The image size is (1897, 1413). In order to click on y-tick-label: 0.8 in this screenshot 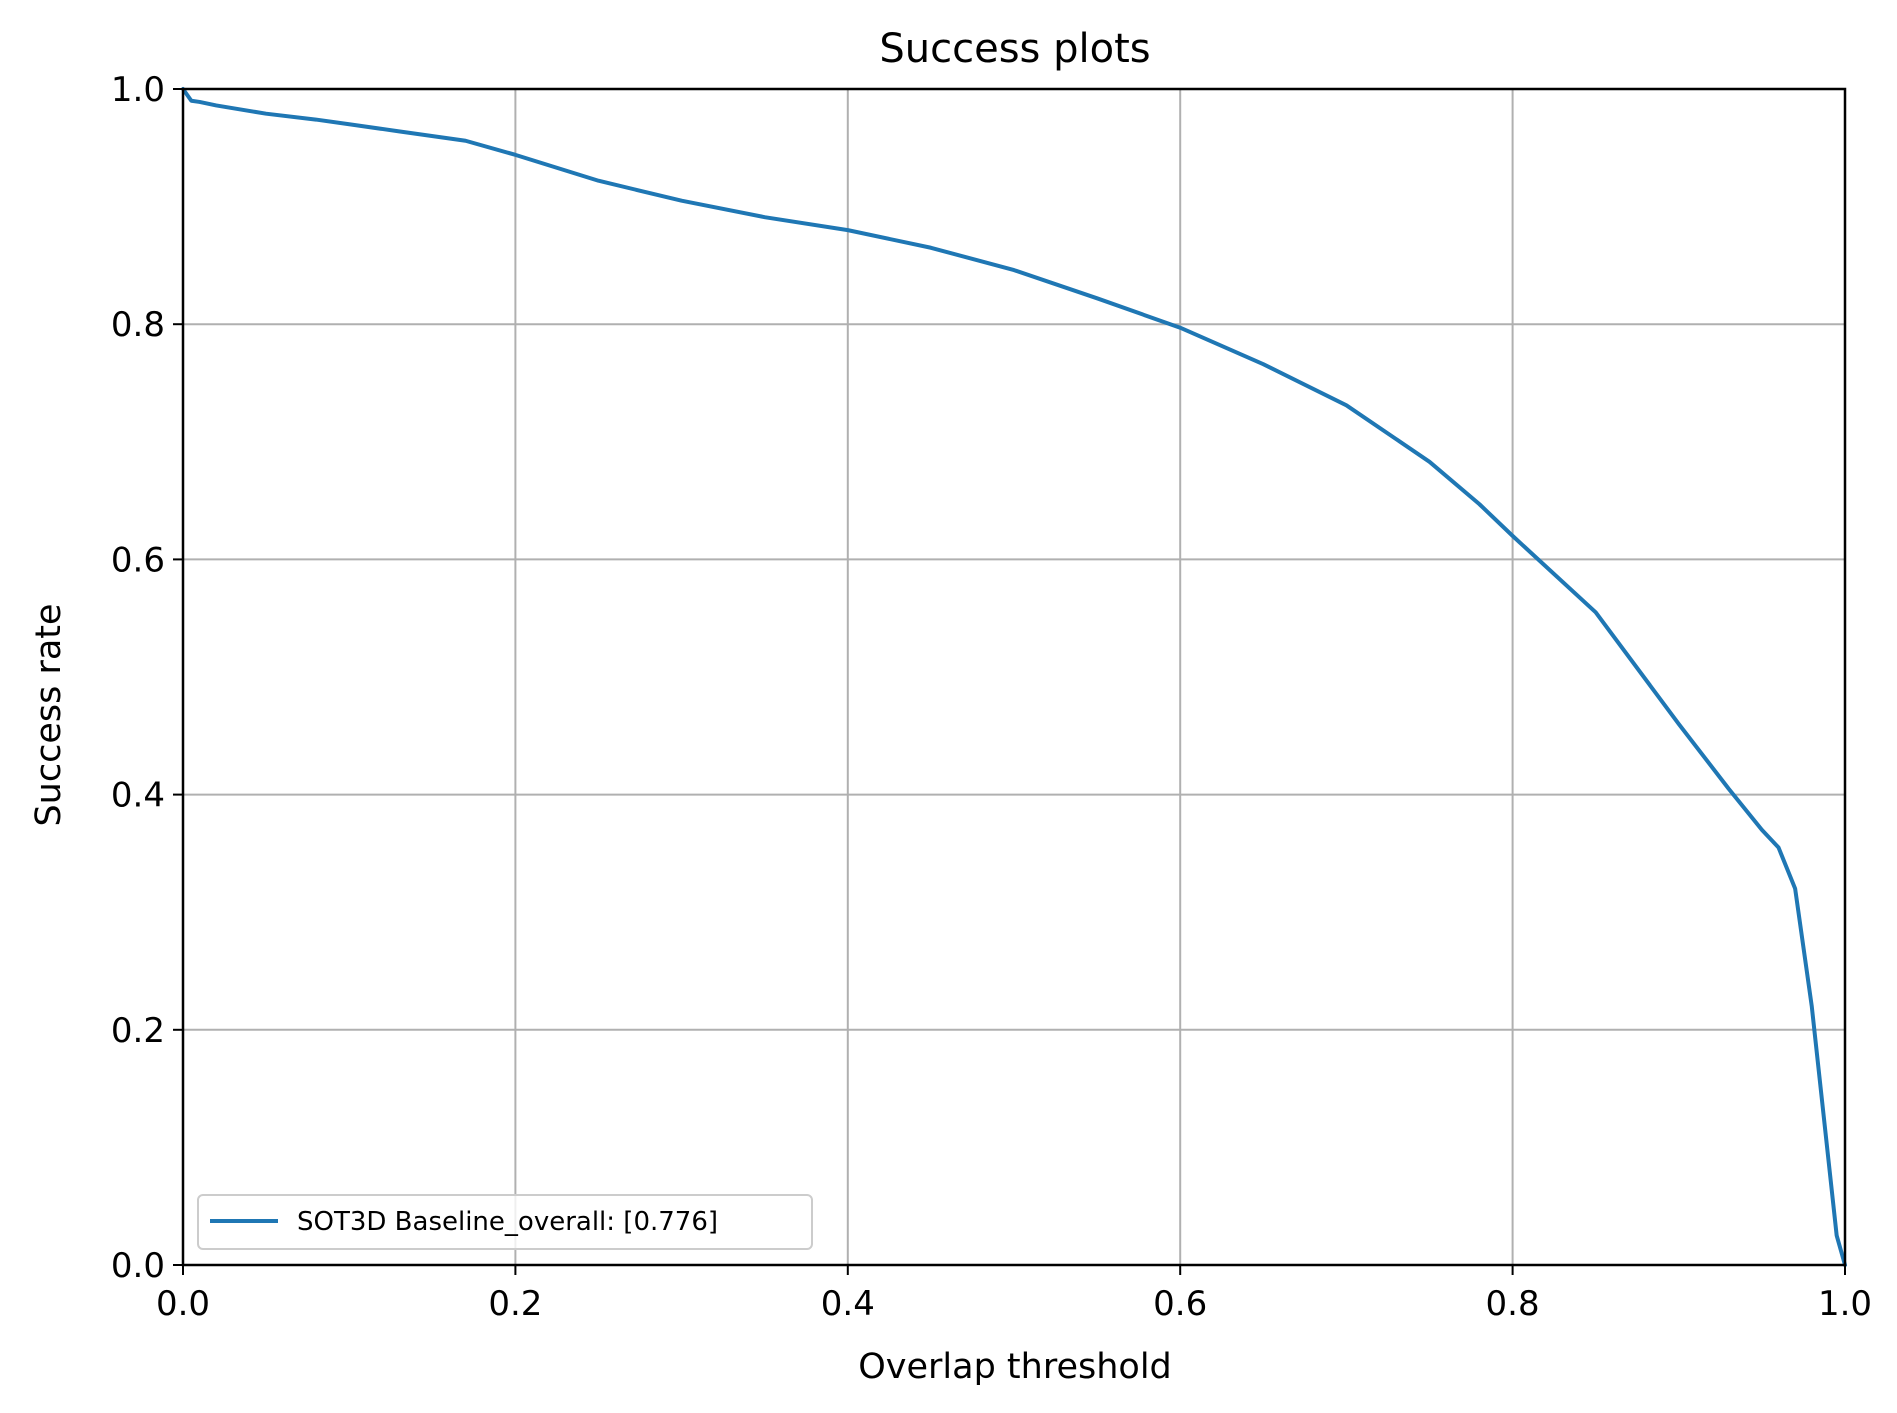, I will do `click(138, 325)`.